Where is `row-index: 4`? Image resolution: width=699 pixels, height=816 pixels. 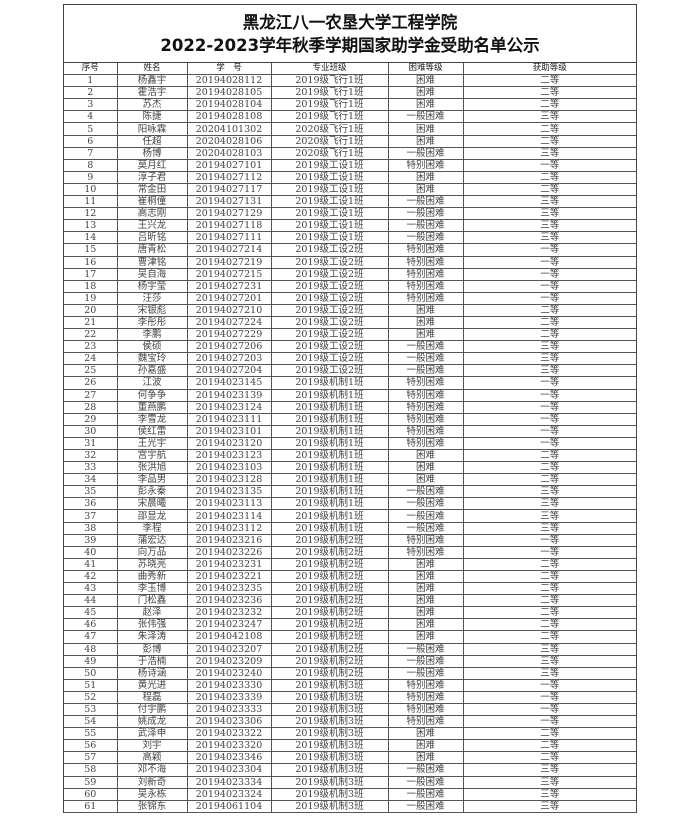 row-index: 4 is located at coordinates (91, 117).